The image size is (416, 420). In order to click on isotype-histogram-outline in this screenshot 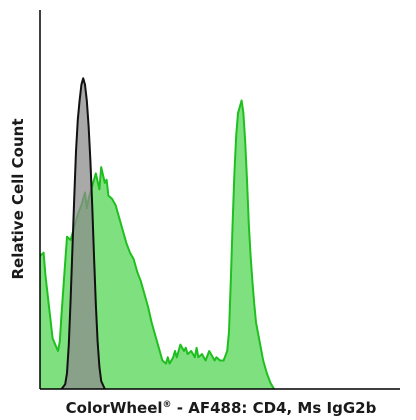, I will do `click(83, 233)`.